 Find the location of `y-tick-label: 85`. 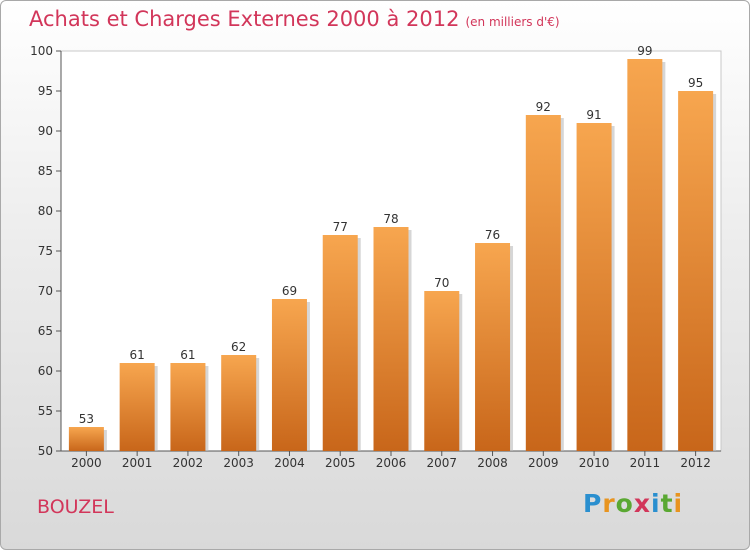

y-tick-label: 85 is located at coordinates (45, 171).